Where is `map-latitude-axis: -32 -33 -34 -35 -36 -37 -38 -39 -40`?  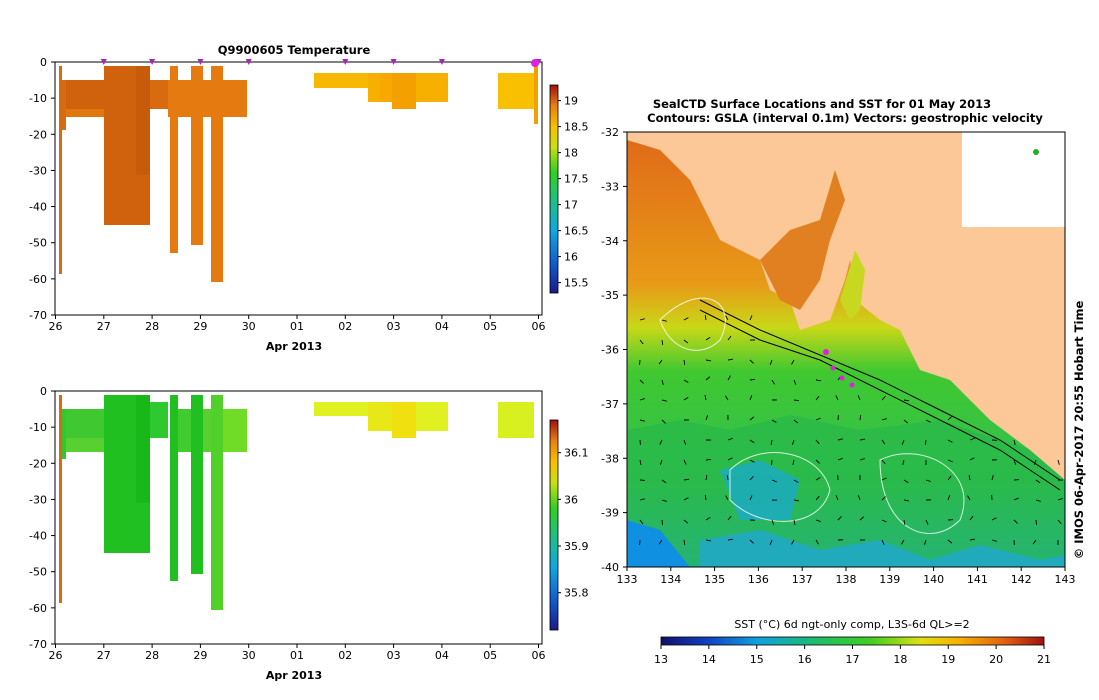 map-latitude-axis: -32 -33 -34 -35 -36 -37 -38 -39 -40 is located at coordinates (614, 350).